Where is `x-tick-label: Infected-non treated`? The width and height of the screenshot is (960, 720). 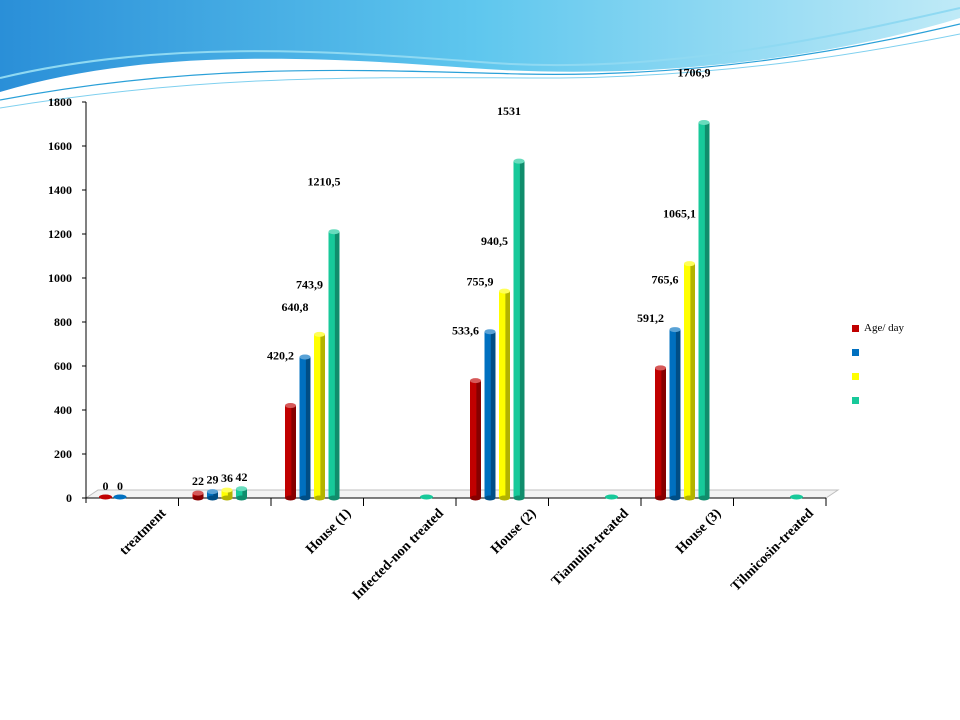 x-tick-label: Infected-non treated is located at coordinates (398, 554).